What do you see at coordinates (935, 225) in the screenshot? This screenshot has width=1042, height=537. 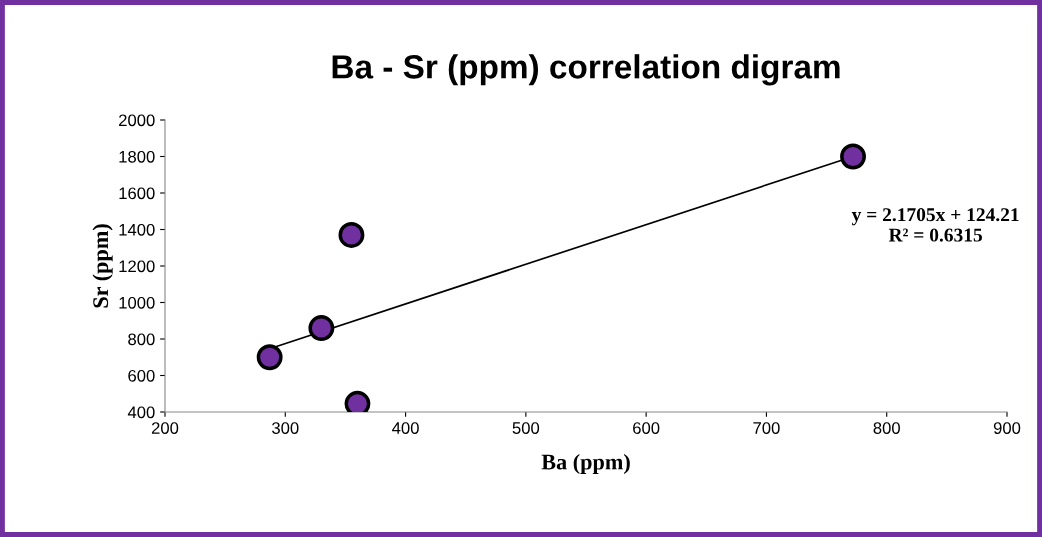 I see `annotation: y = 2.1705x + 124.21 R² = 0.6315` at bounding box center [935, 225].